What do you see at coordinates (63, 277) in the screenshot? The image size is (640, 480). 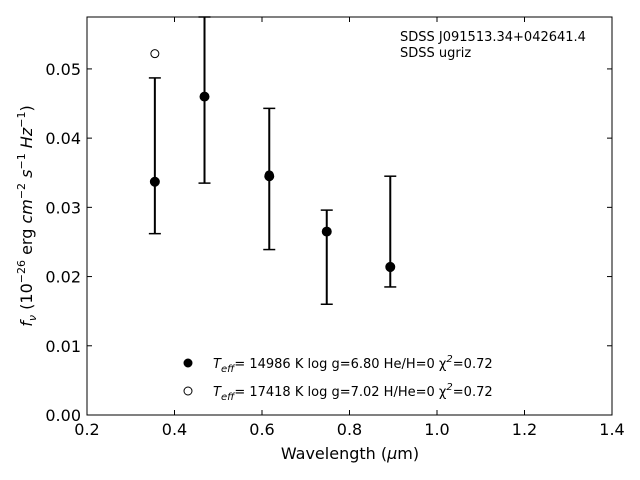 I see `y-tick-label: 0.02` at bounding box center [63, 277].